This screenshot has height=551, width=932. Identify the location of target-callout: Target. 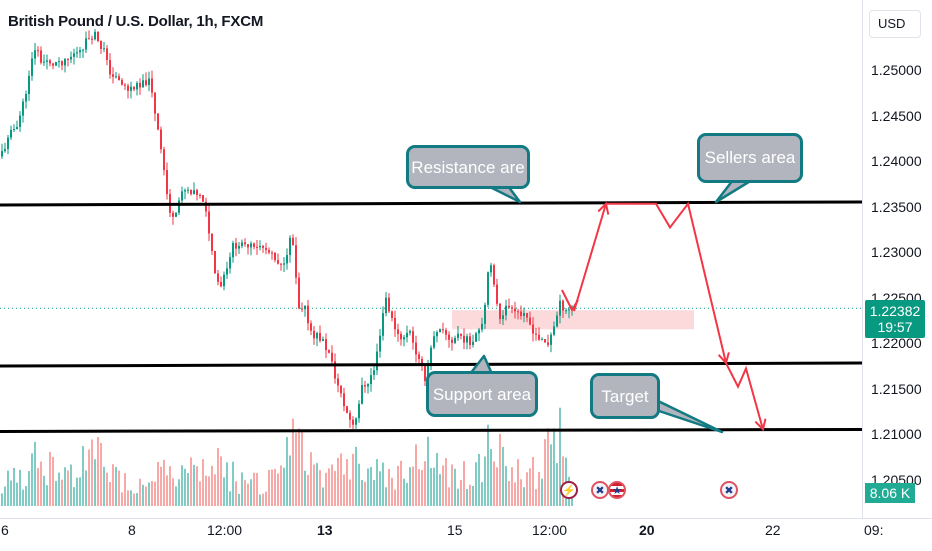
(625, 396).